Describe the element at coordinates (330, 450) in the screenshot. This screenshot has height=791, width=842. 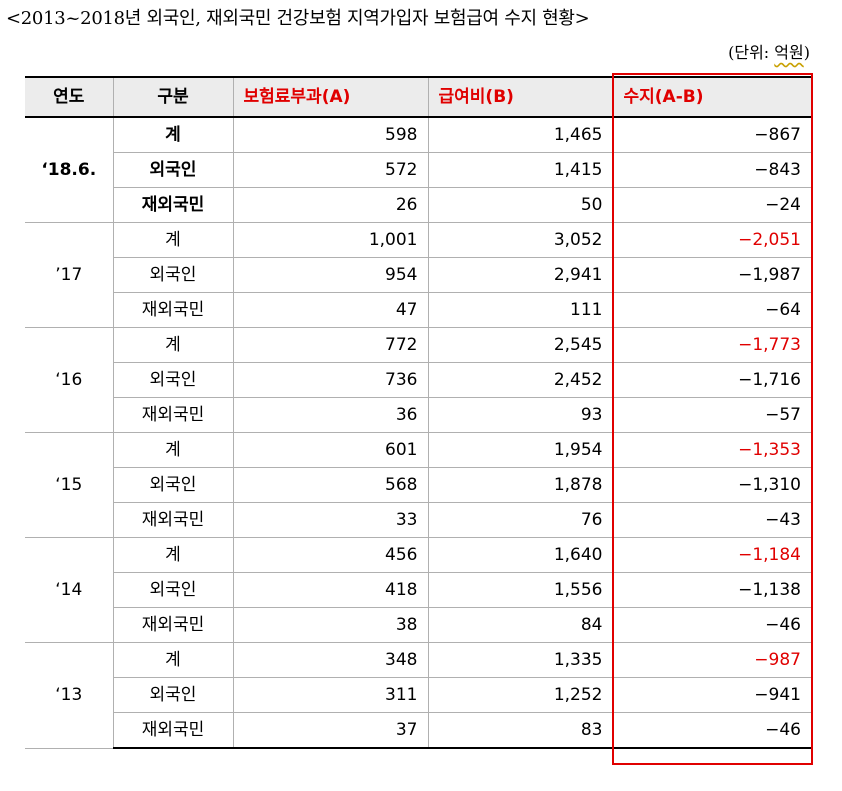
I see `premium-cell: 601` at that location.